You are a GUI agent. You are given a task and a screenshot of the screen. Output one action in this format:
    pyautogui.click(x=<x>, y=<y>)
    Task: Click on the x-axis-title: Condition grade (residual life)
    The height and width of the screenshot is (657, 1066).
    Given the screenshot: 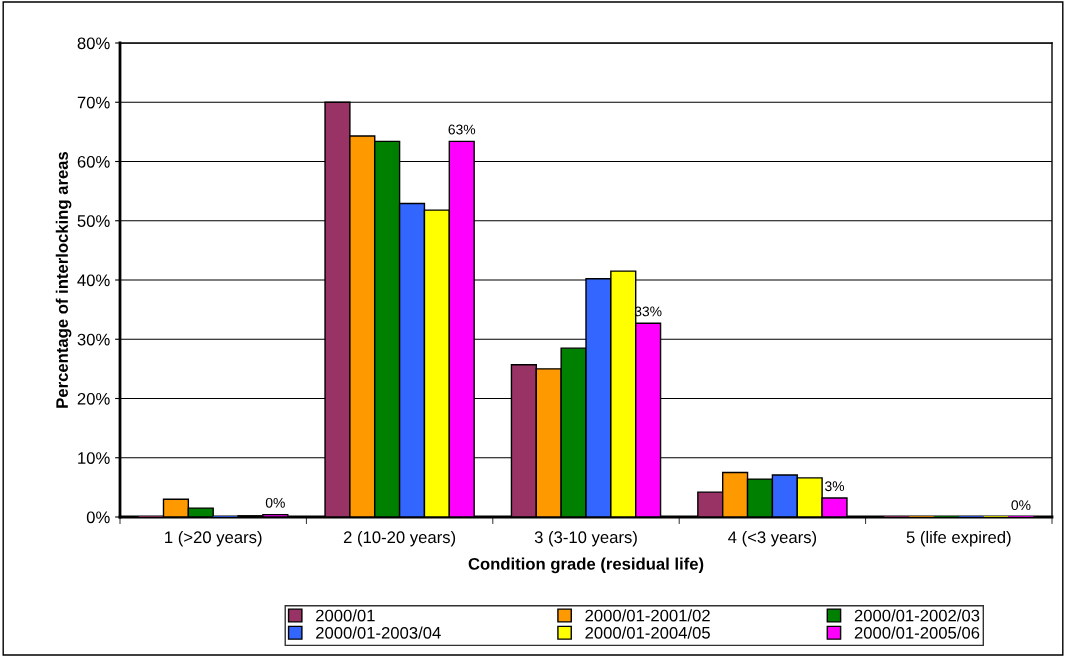 What is the action you would take?
    pyautogui.click(x=586, y=565)
    